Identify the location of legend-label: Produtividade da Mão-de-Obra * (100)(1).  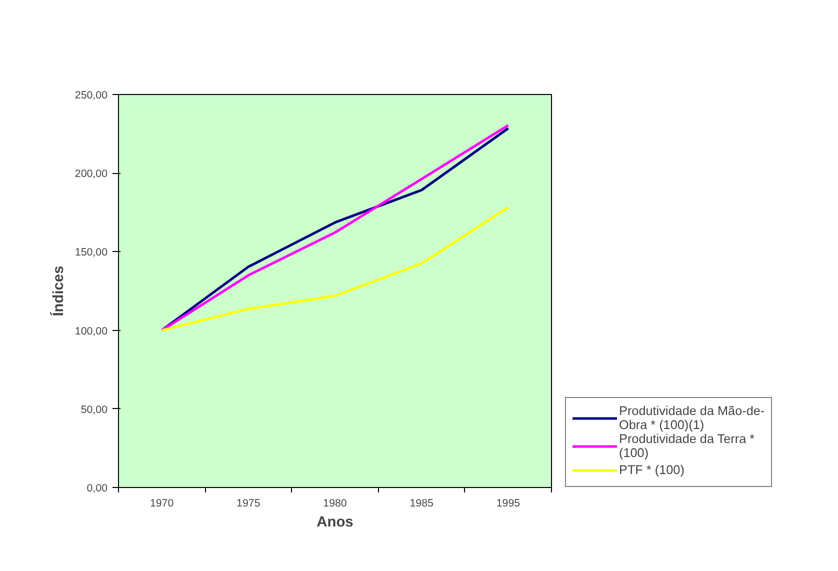
(692, 418).